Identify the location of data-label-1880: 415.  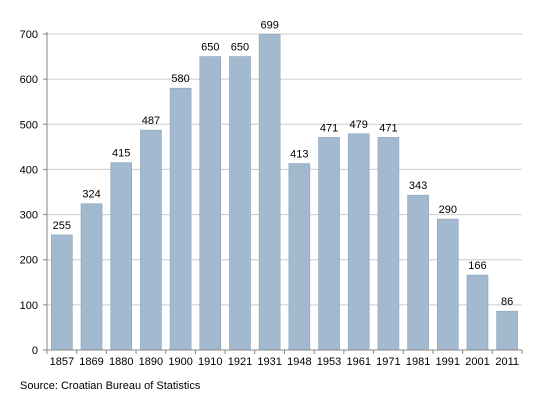
(121, 154).